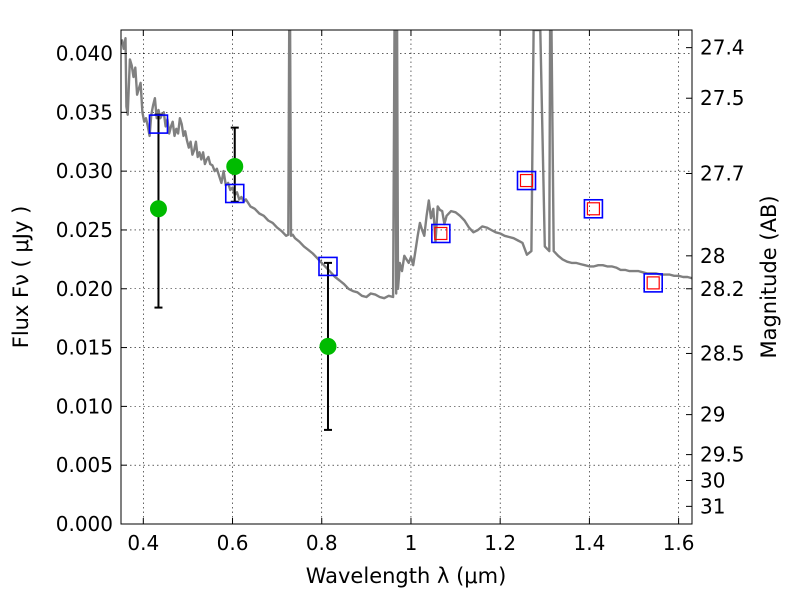 This screenshot has height=600, width=800. What do you see at coordinates (21, 277) in the screenshot?
I see `y-axis-label: Flux Fν ( μJy )` at bounding box center [21, 277].